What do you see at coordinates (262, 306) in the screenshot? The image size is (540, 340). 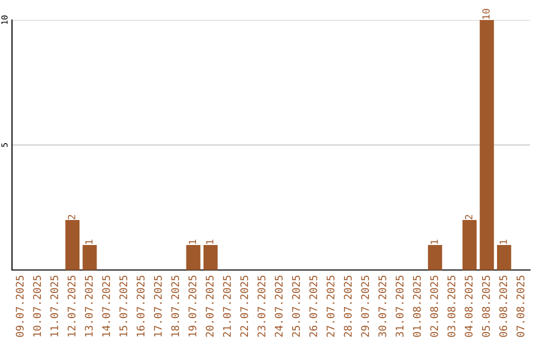 I see `x-tick-label: 23.07.2025` at bounding box center [262, 306].